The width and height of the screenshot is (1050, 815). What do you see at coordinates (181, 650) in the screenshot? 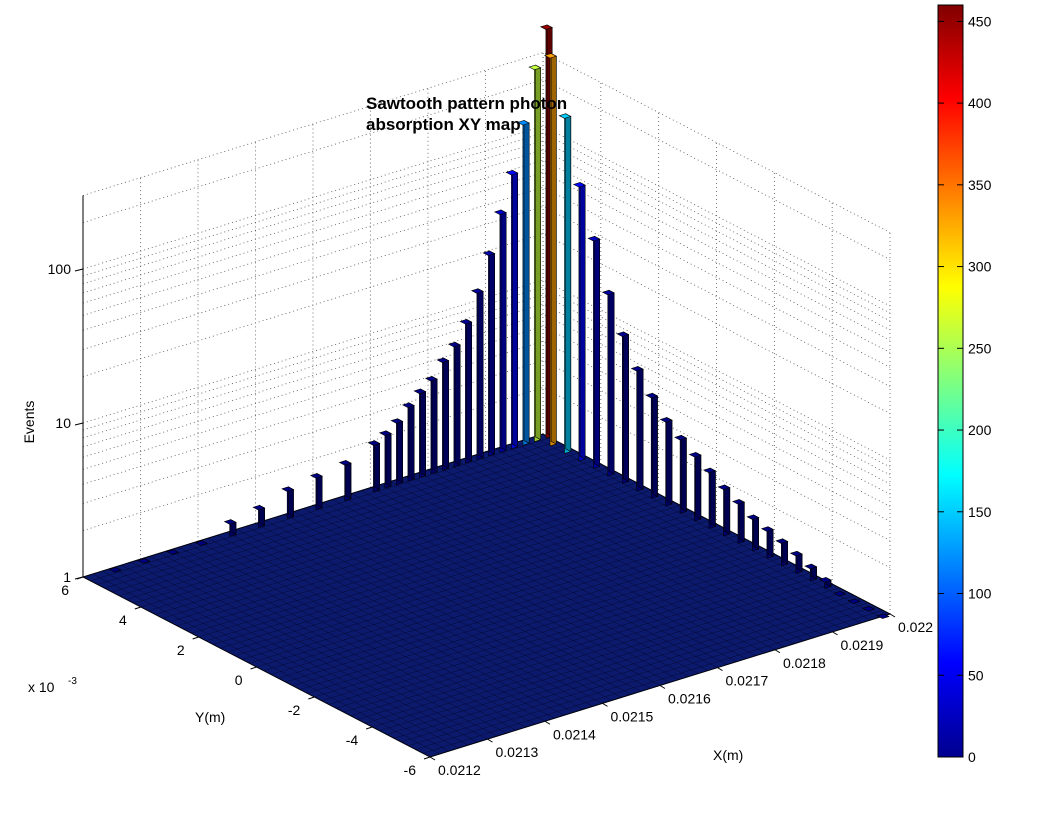
I see `y-tick-label: 2` at bounding box center [181, 650].